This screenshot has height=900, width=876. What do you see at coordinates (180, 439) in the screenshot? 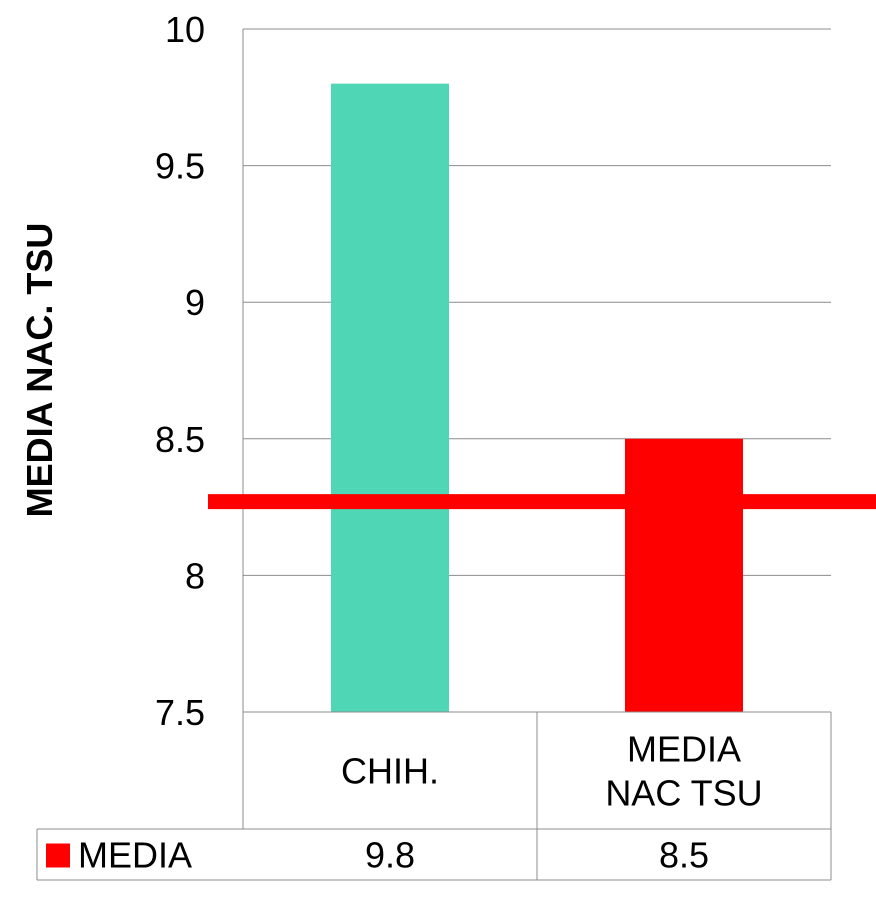
I see `y-tick-label: 8.5` at bounding box center [180, 439].